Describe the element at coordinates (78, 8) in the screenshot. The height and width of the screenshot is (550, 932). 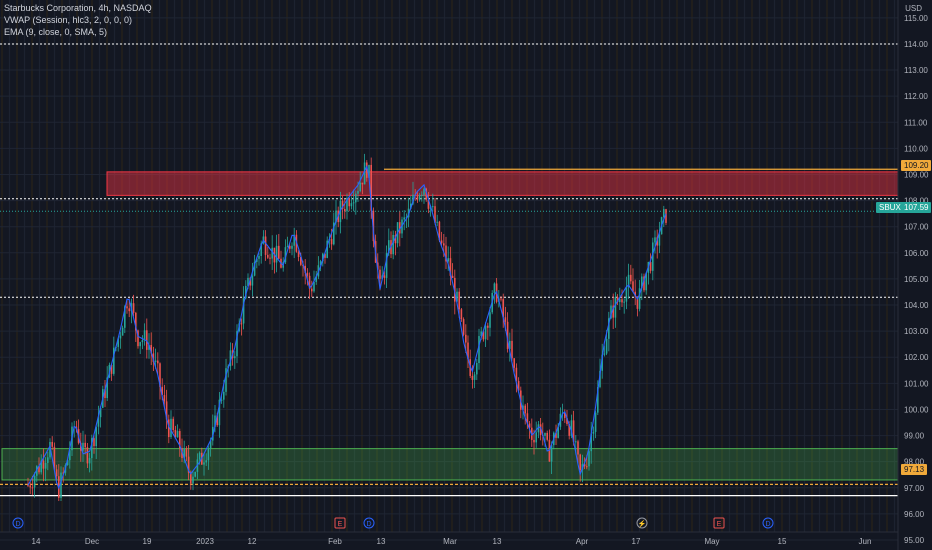
I see `legend-title: Starbucks Corporation, 4h, NASDAQ` at that location.